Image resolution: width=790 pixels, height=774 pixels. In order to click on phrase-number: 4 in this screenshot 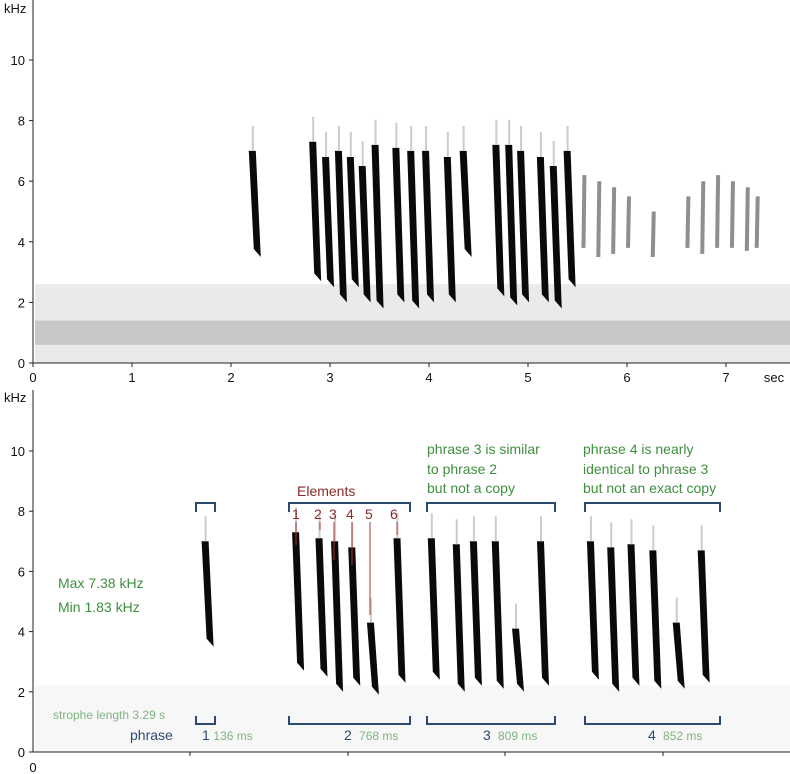, I will do `click(652, 735)`.